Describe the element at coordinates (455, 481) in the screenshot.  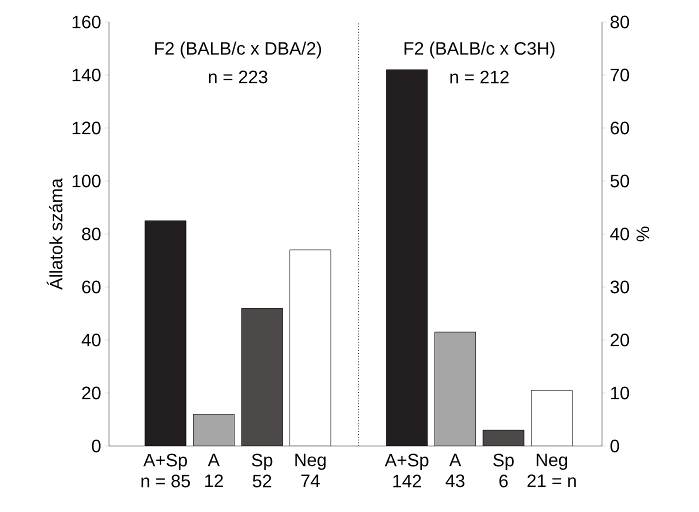
I see `data-label: 43` at that location.